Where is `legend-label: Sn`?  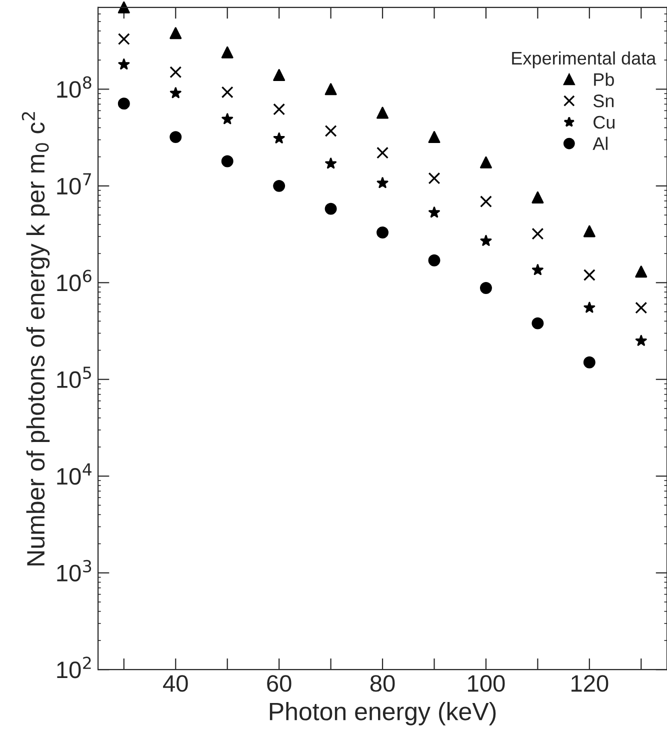 legend-label: Sn is located at coordinates (603, 101).